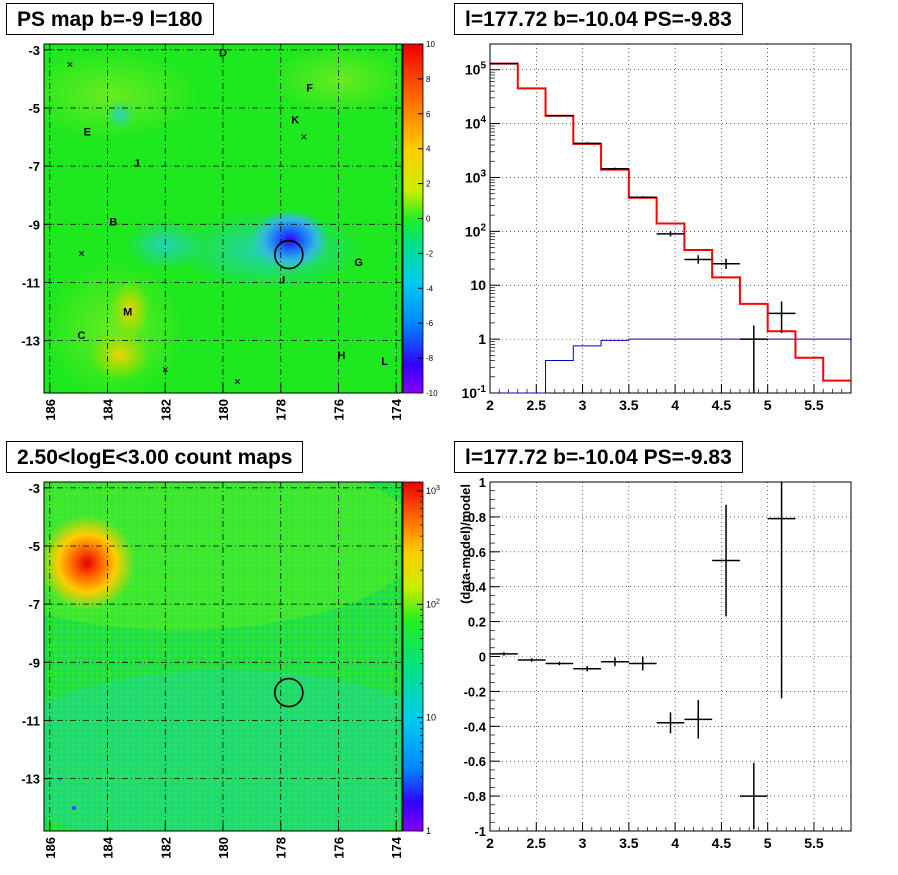 The image size is (898, 875). Describe the element at coordinates (480, 831) in the screenshot. I see `y-tick-label: -1` at that location.